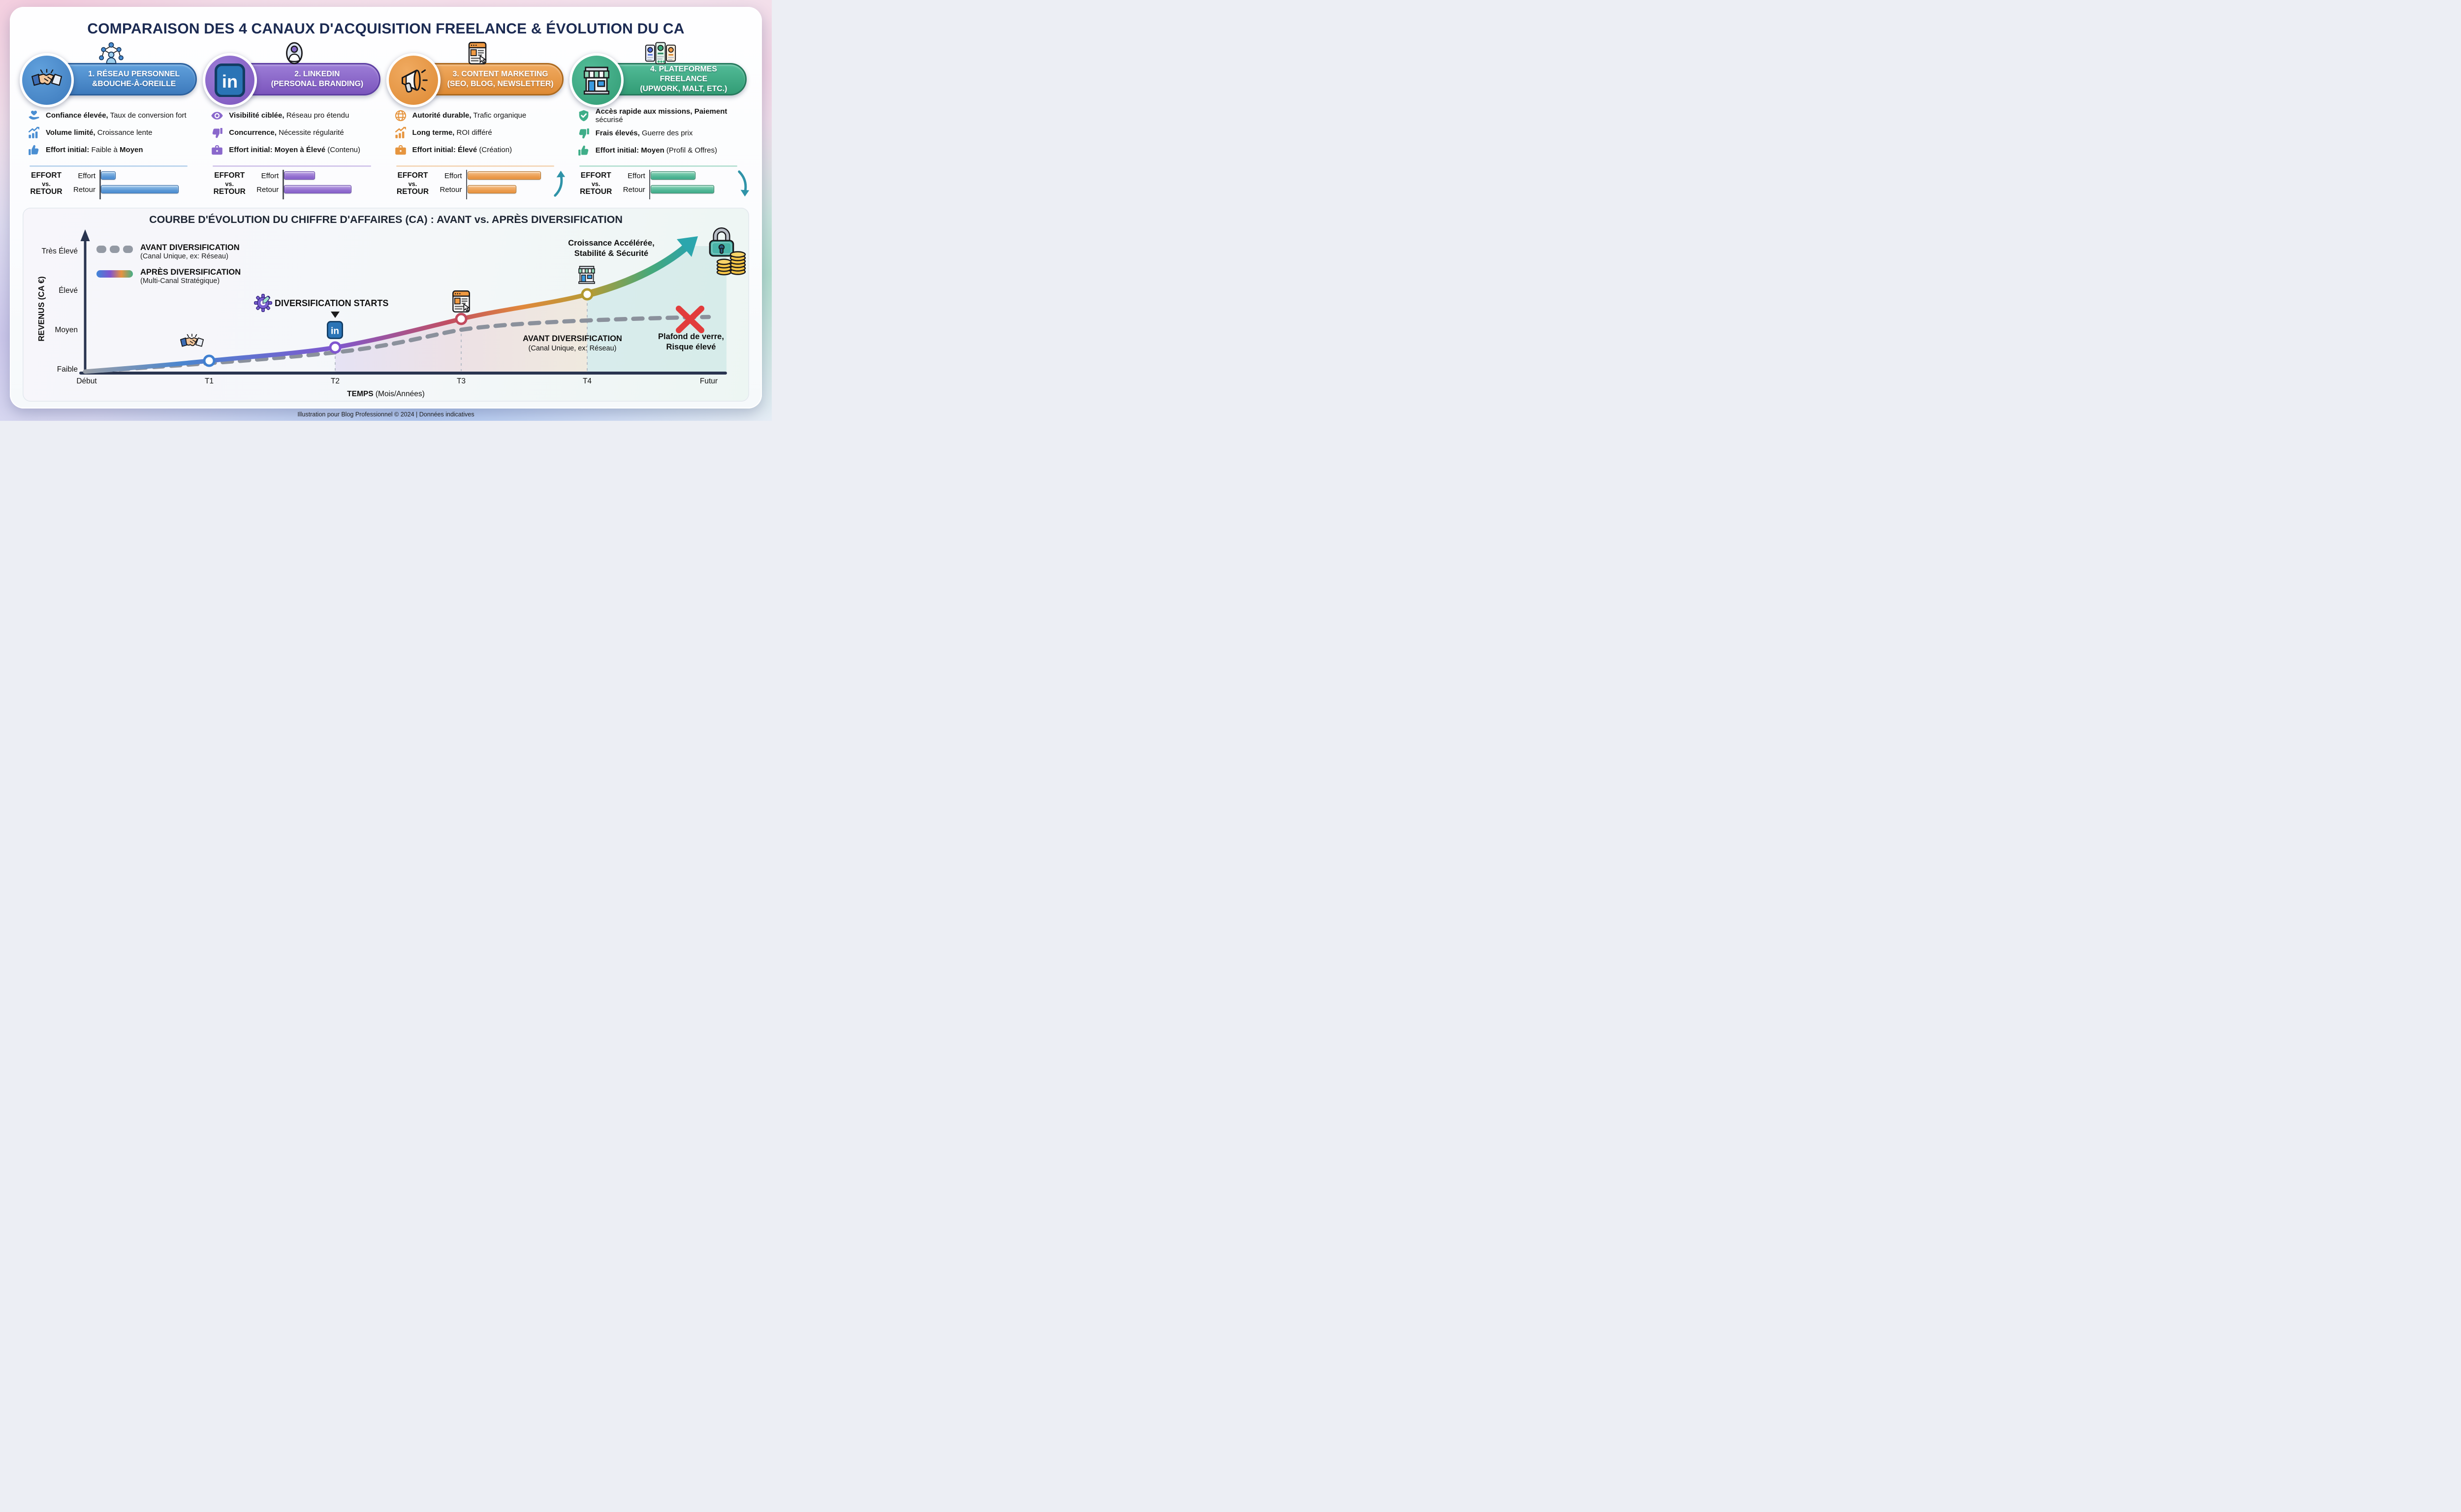 This screenshot has height=1512, width=2461. I want to click on gear-icon, so click(263, 303).